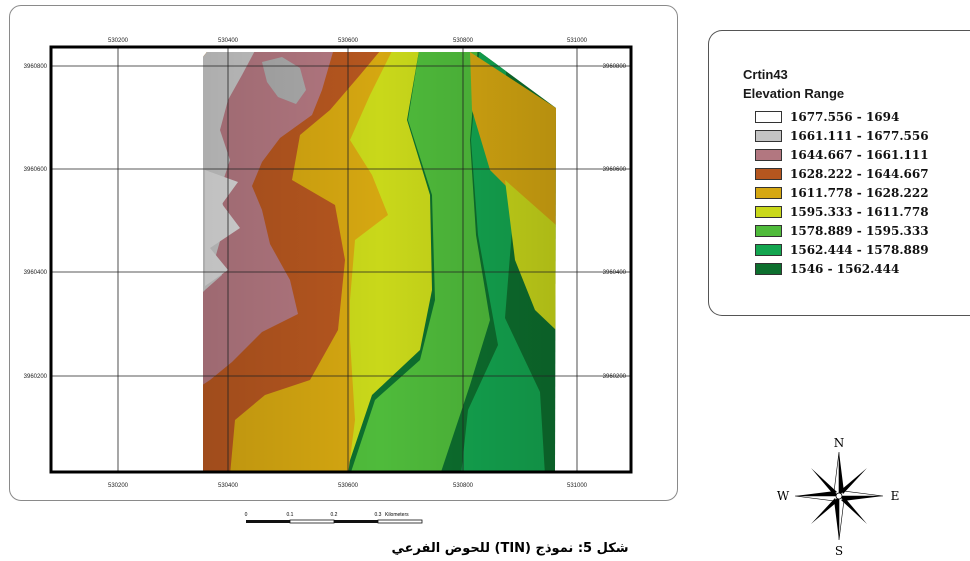 The height and width of the screenshot is (561, 970). I want to click on legend-label: 1595.333 - 1611.778, so click(859, 212).